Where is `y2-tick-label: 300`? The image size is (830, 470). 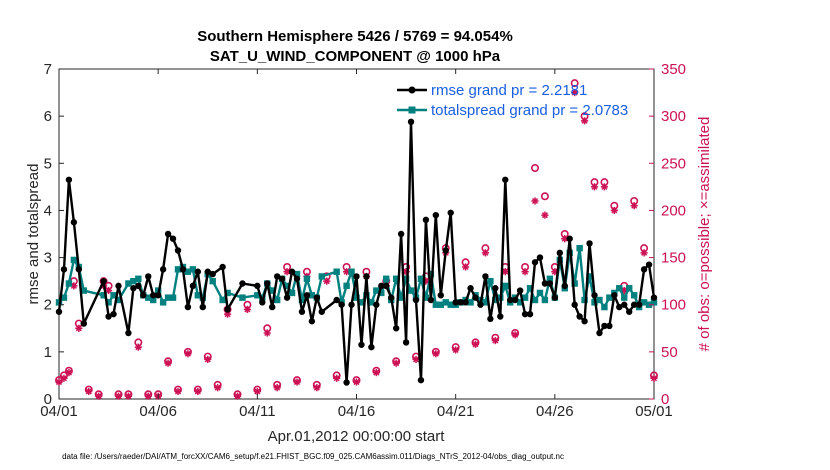
y2-tick-label: 300 is located at coordinates (673, 116).